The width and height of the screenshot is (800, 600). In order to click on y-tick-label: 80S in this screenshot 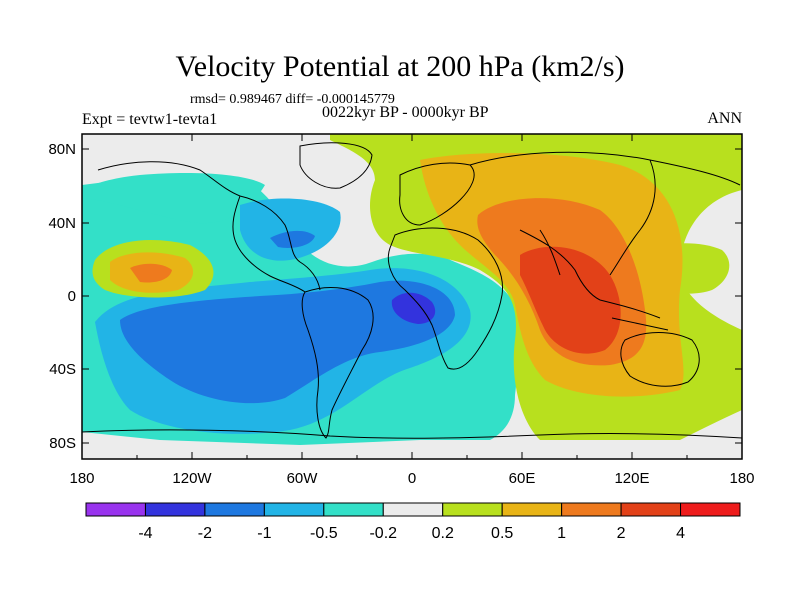, I will do `click(62, 443)`.